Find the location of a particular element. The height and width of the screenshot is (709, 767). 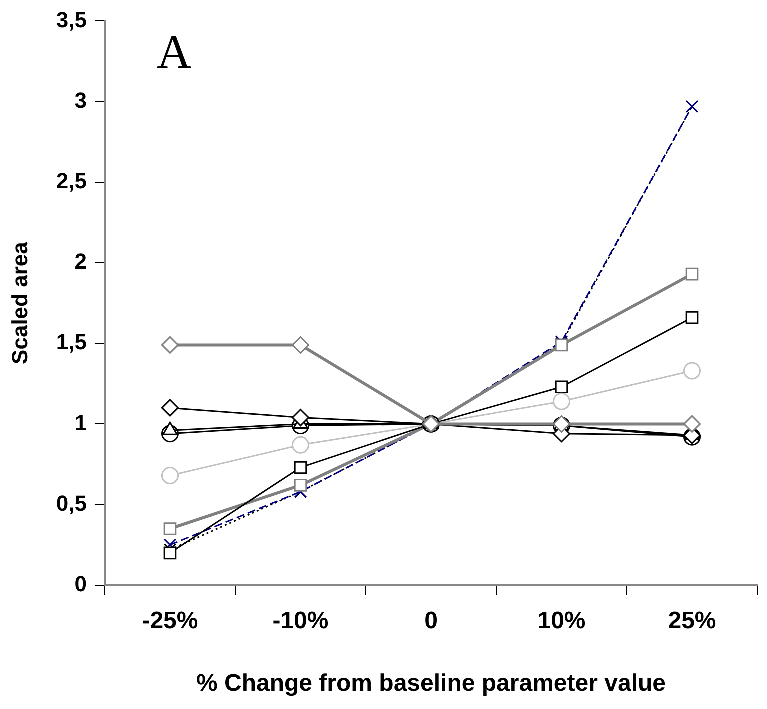

y-tick-label: 0,5 is located at coordinates (71, 503).